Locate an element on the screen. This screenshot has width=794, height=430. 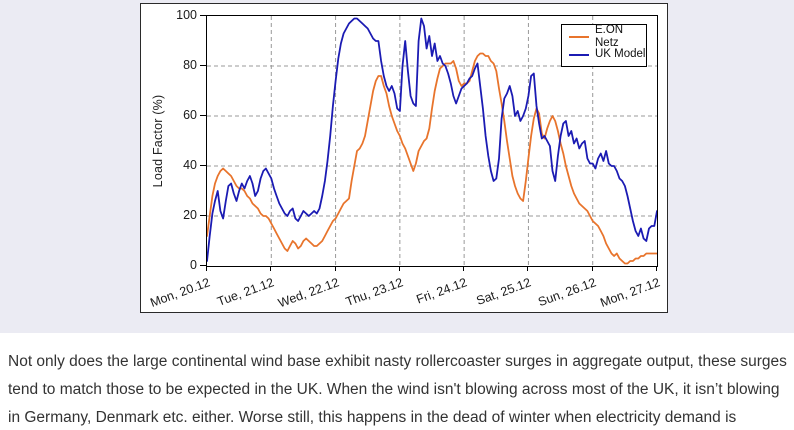
legend-entry: E.ON Netz is located at coordinates (607, 36).